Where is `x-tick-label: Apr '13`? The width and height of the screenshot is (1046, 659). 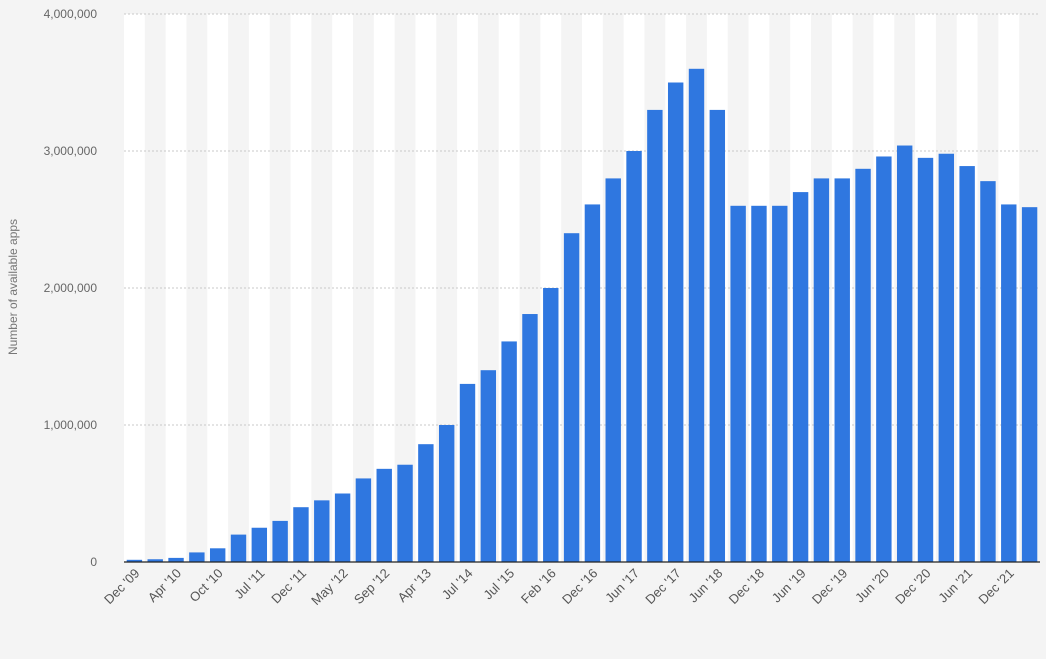 x-tick-label: Apr '13 is located at coordinates (414, 585).